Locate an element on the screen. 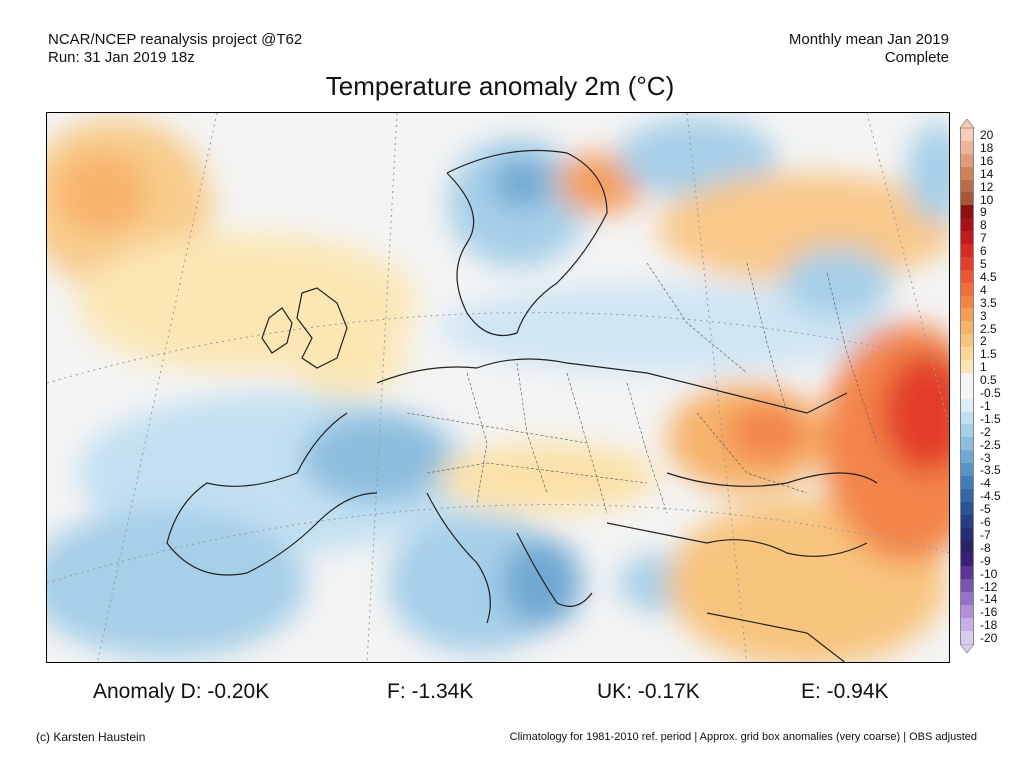 This screenshot has height=768, width=1024. color-scale-label: -12 is located at coordinates (989, 586).